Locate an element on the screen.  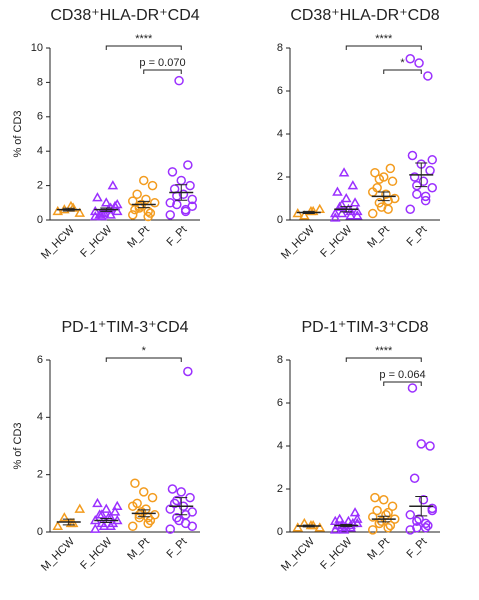
panel-title: CD38⁺HLA-DR⁺CD8 is located at coordinates (364, 15).